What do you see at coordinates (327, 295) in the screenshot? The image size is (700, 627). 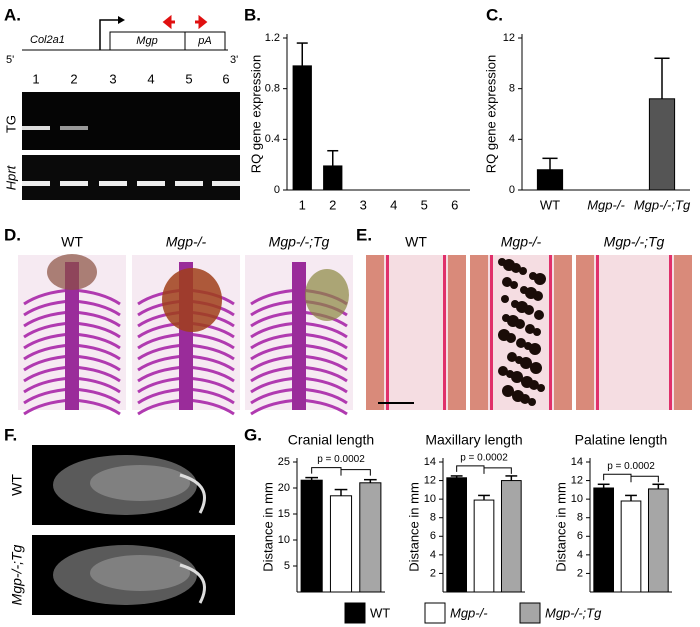 I see `tissue` at bounding box center [327, 295].